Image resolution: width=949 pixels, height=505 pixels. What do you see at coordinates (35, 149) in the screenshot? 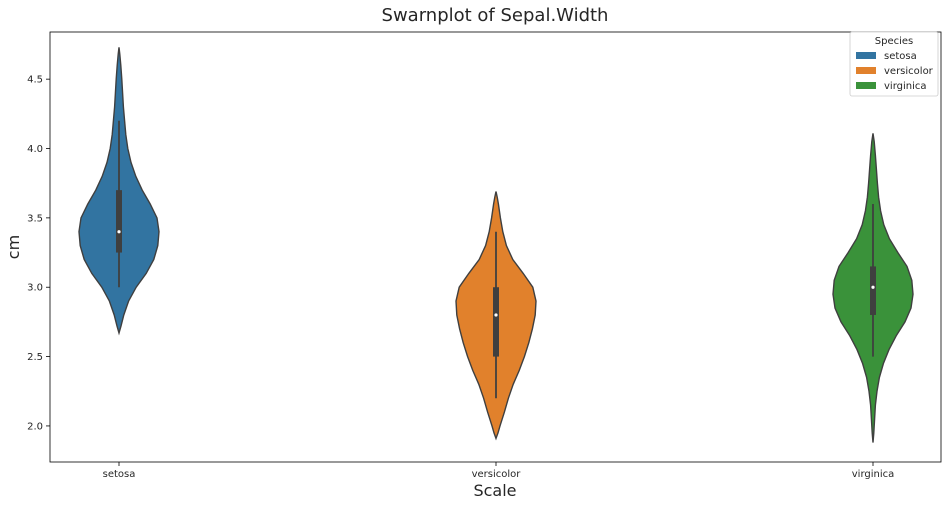
I see `y-tick-label: 4.0` at bounding box center [35, 149].